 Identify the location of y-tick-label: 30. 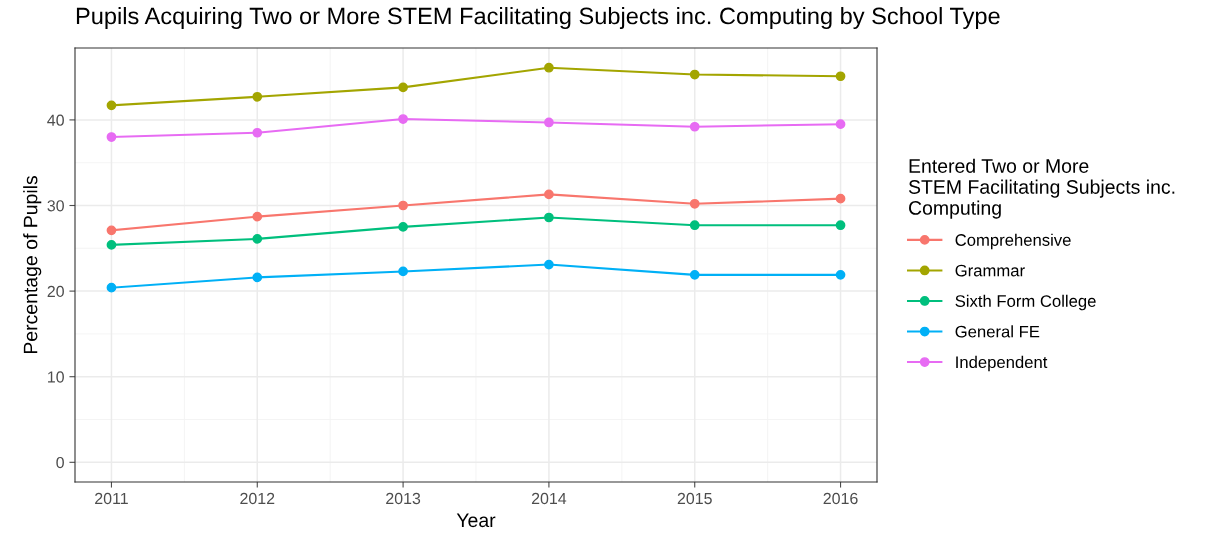
(55, 206).